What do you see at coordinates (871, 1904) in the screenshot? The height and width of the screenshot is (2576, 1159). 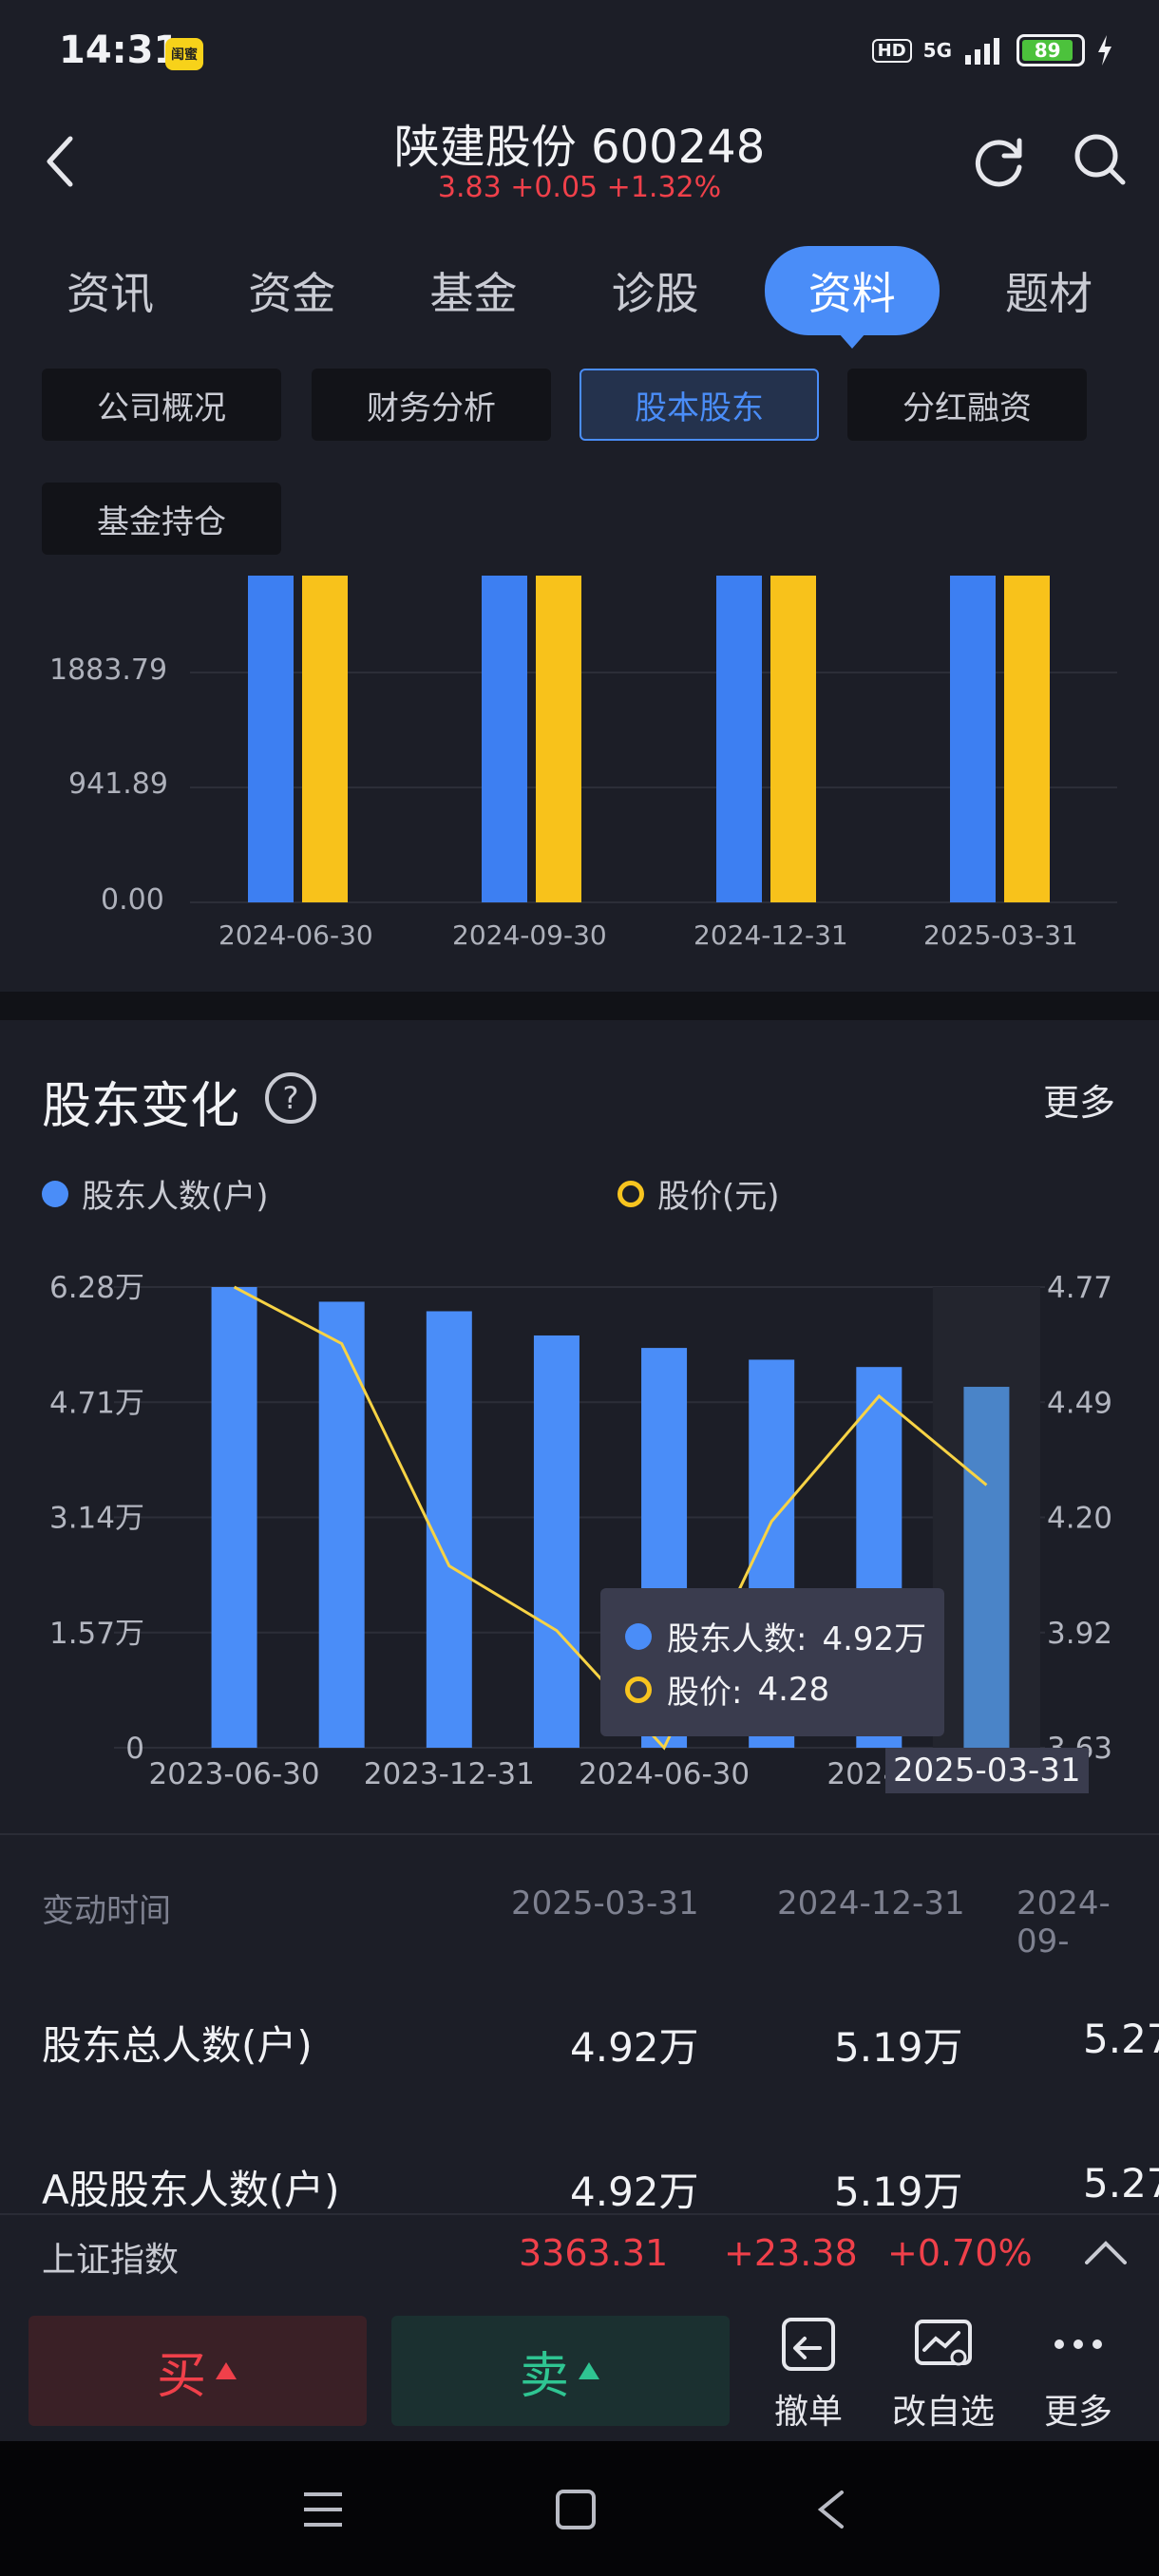 I see `table-head-col: 2024-12-31` at bounding box center [871, 1904].